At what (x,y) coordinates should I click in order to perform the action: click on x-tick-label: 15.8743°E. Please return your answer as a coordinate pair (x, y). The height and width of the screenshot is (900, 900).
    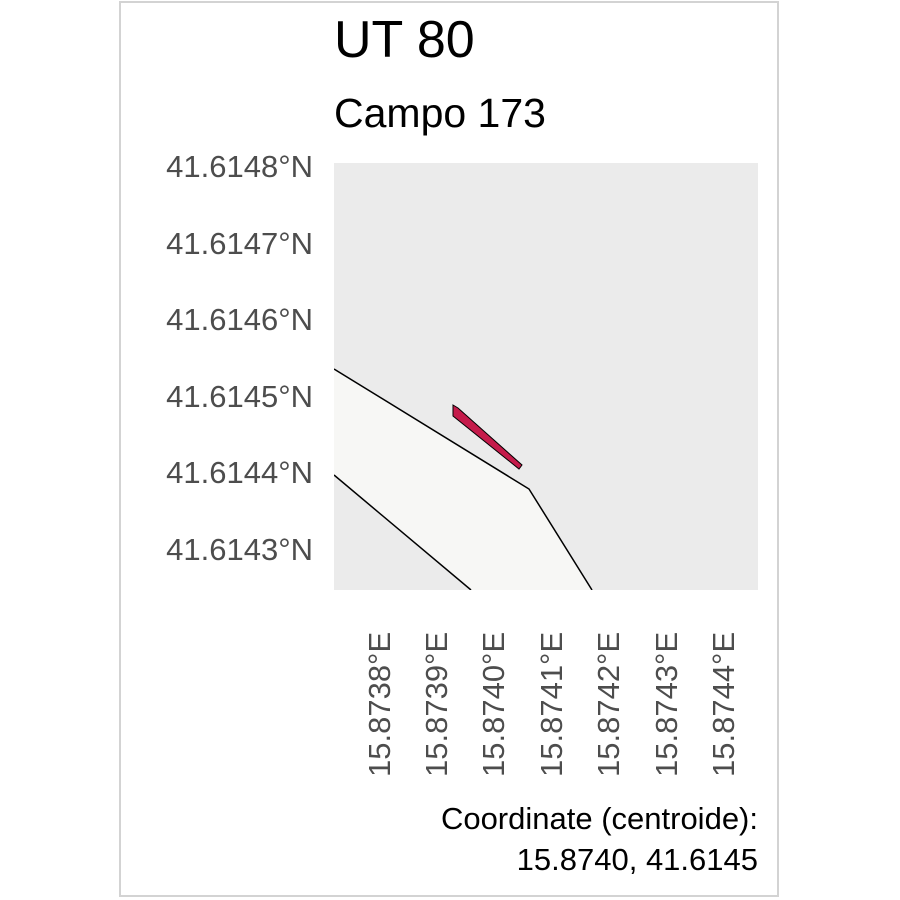
    Looking at the image, I should click on (666, 704).